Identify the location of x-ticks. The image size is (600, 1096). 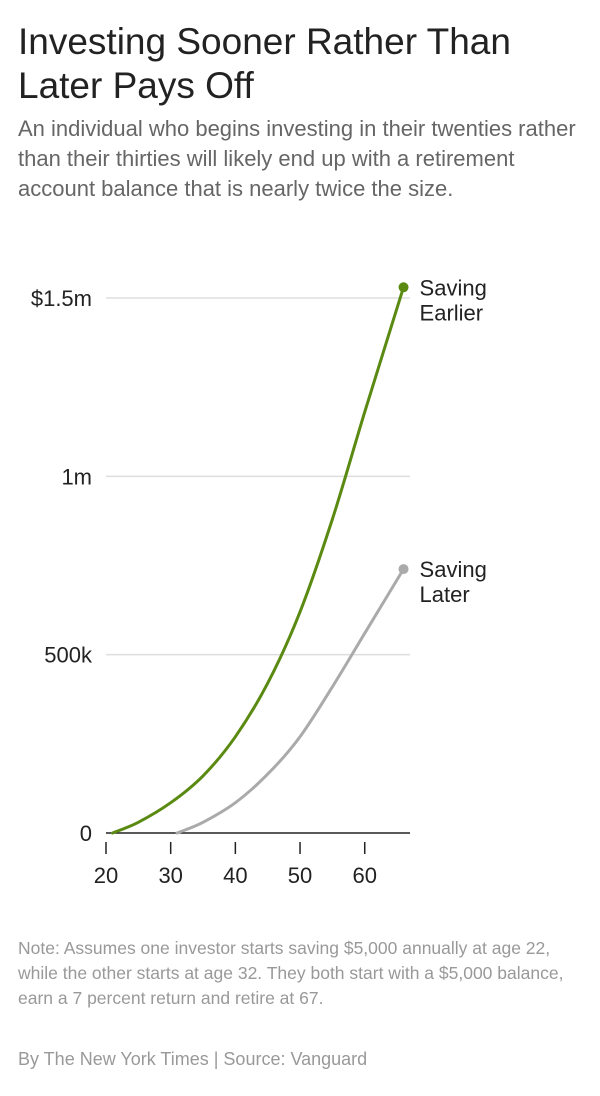
(235, 848).